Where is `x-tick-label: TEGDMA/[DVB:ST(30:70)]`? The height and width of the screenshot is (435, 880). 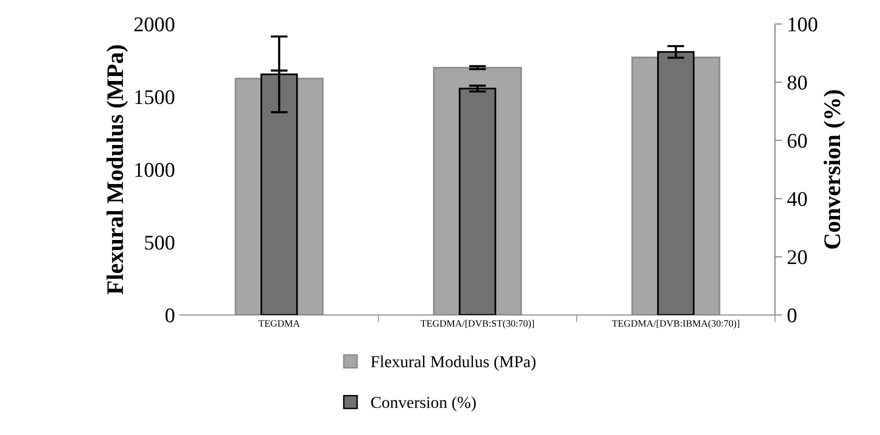 x-tick-label: TEGDMA/[DVB:ST(30:70)] is located at coordinates (477, 324).